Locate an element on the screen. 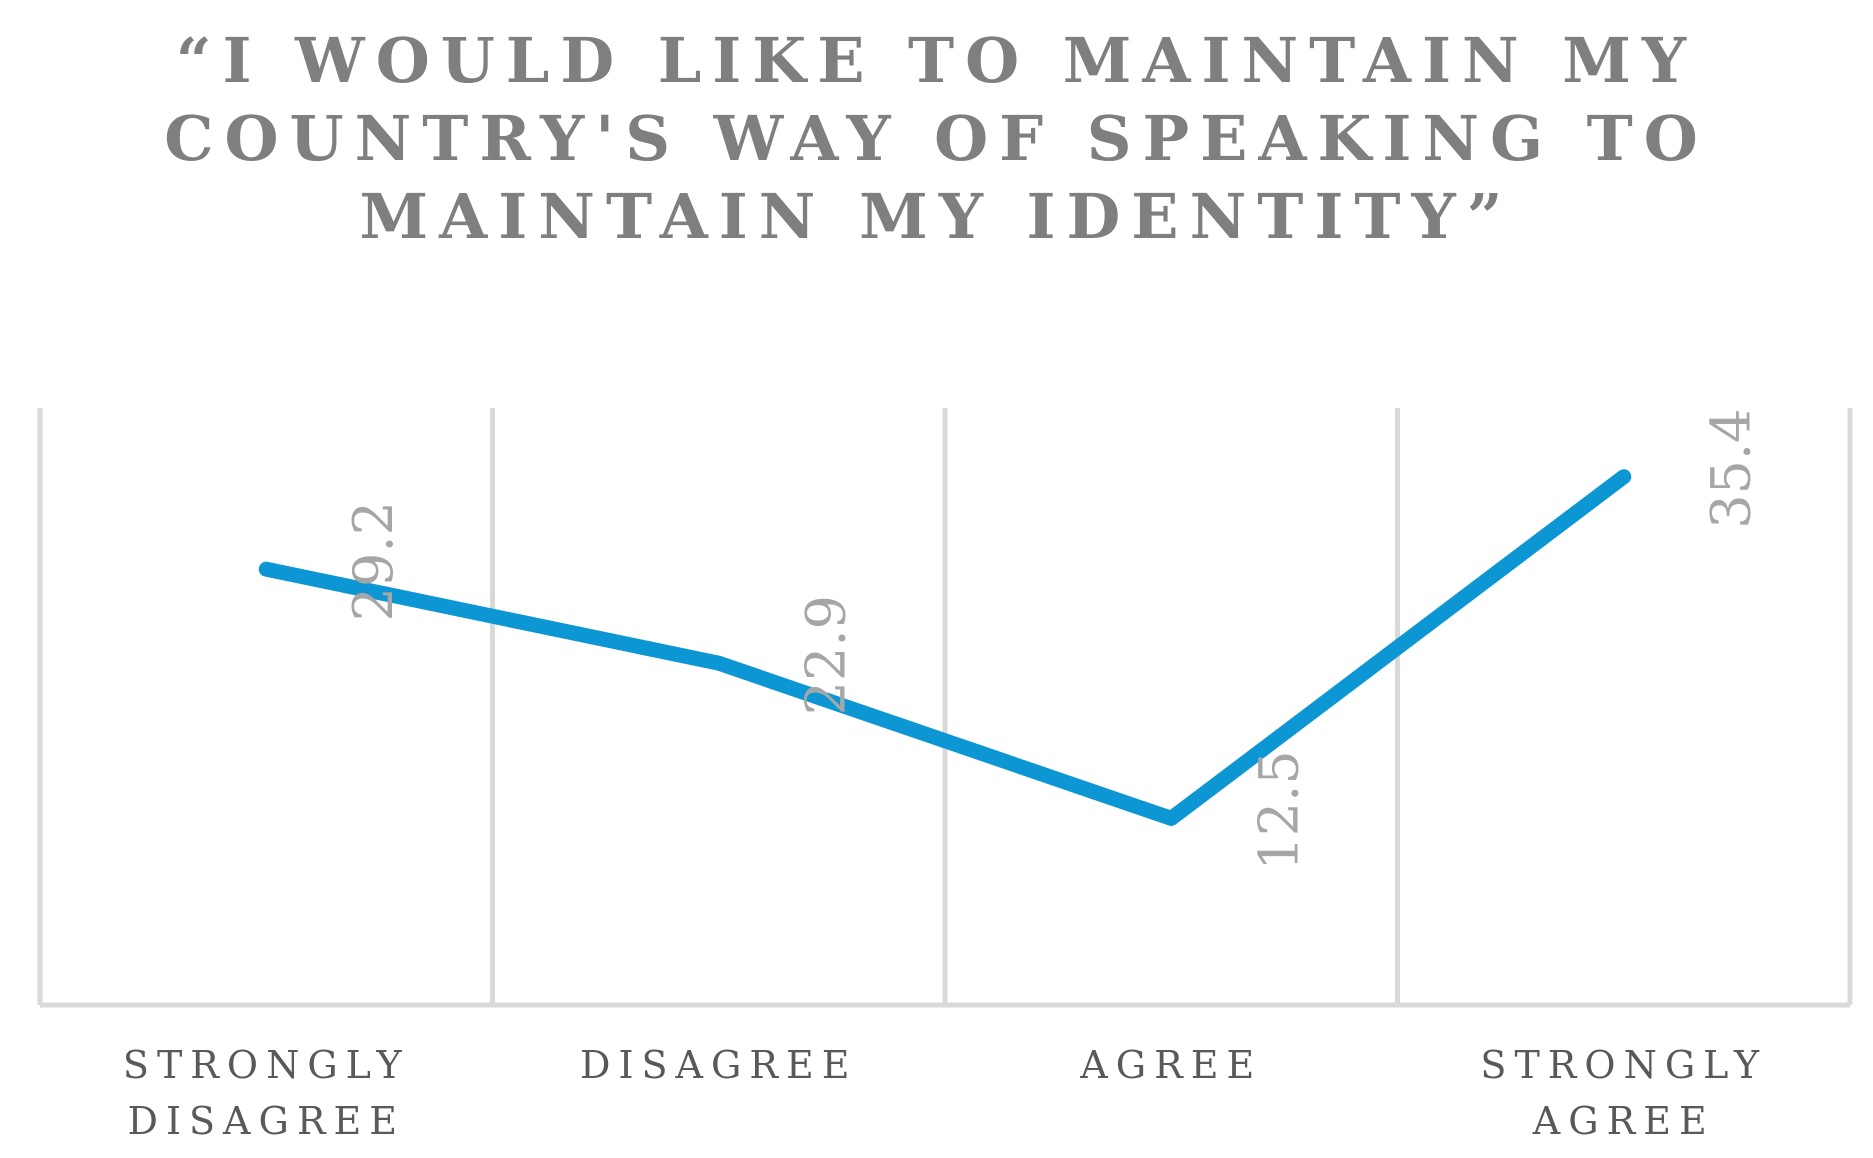  chart-title-line-3: MAINTAIN MY IDENTITY” is located at coordinates (936, 216).